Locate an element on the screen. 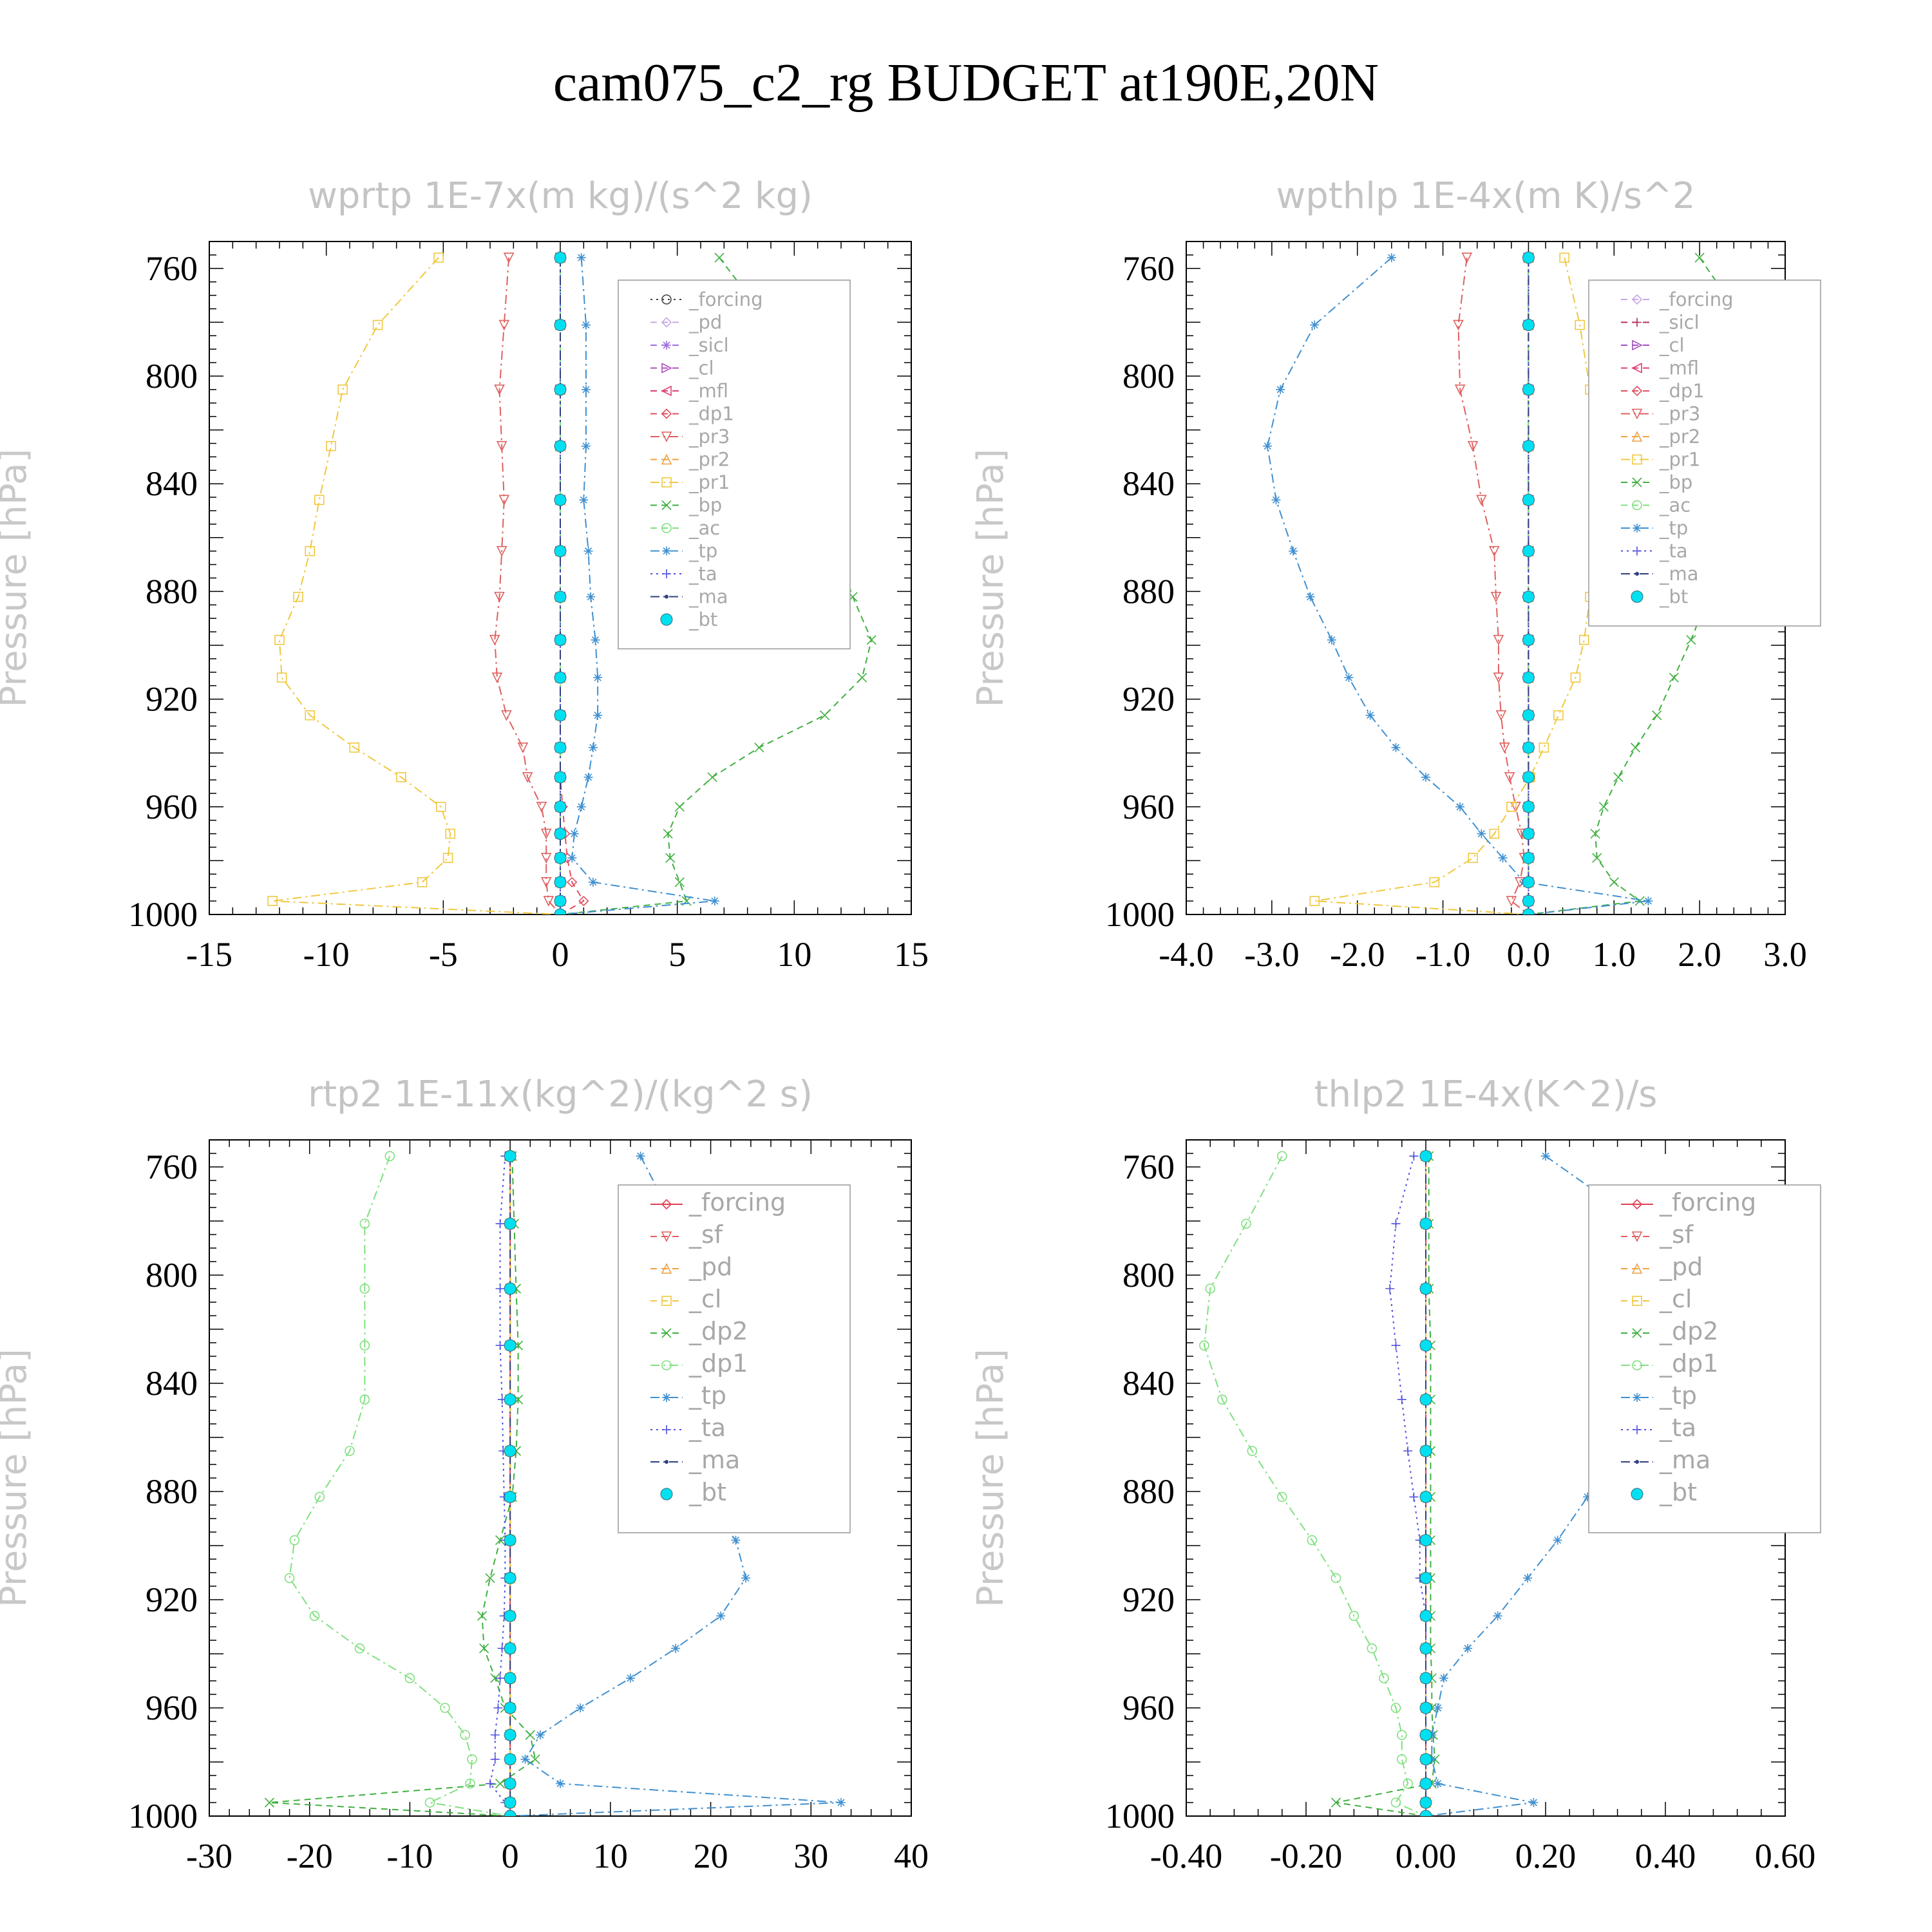 The height and width of the screenshot is (1932, 1932). data-point-dp2 is located at coordinates (530, 1735).